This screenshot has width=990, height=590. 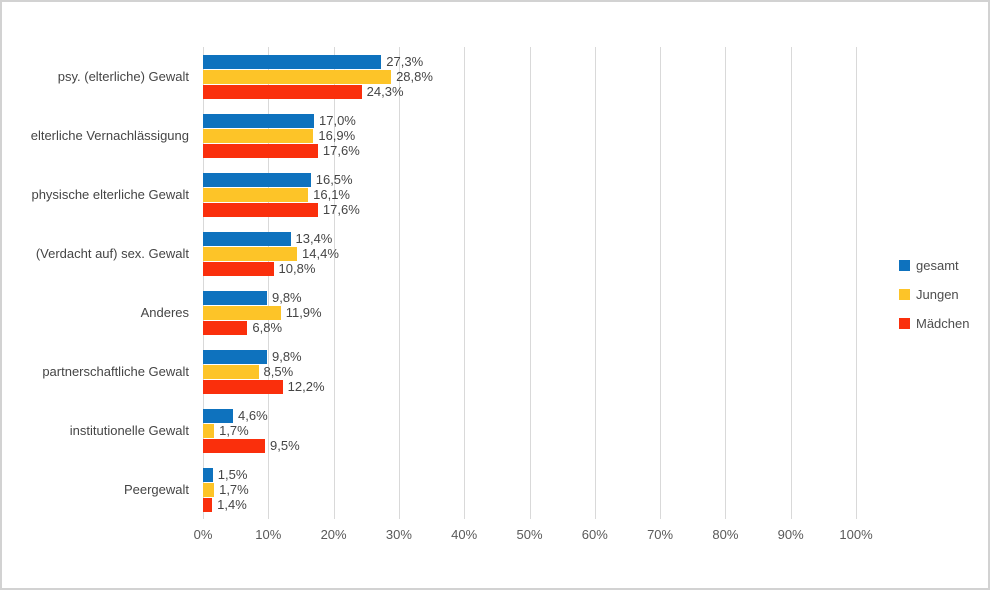 I want to click on x-axis-tick-label: 70%, so click(x=660, y=534).